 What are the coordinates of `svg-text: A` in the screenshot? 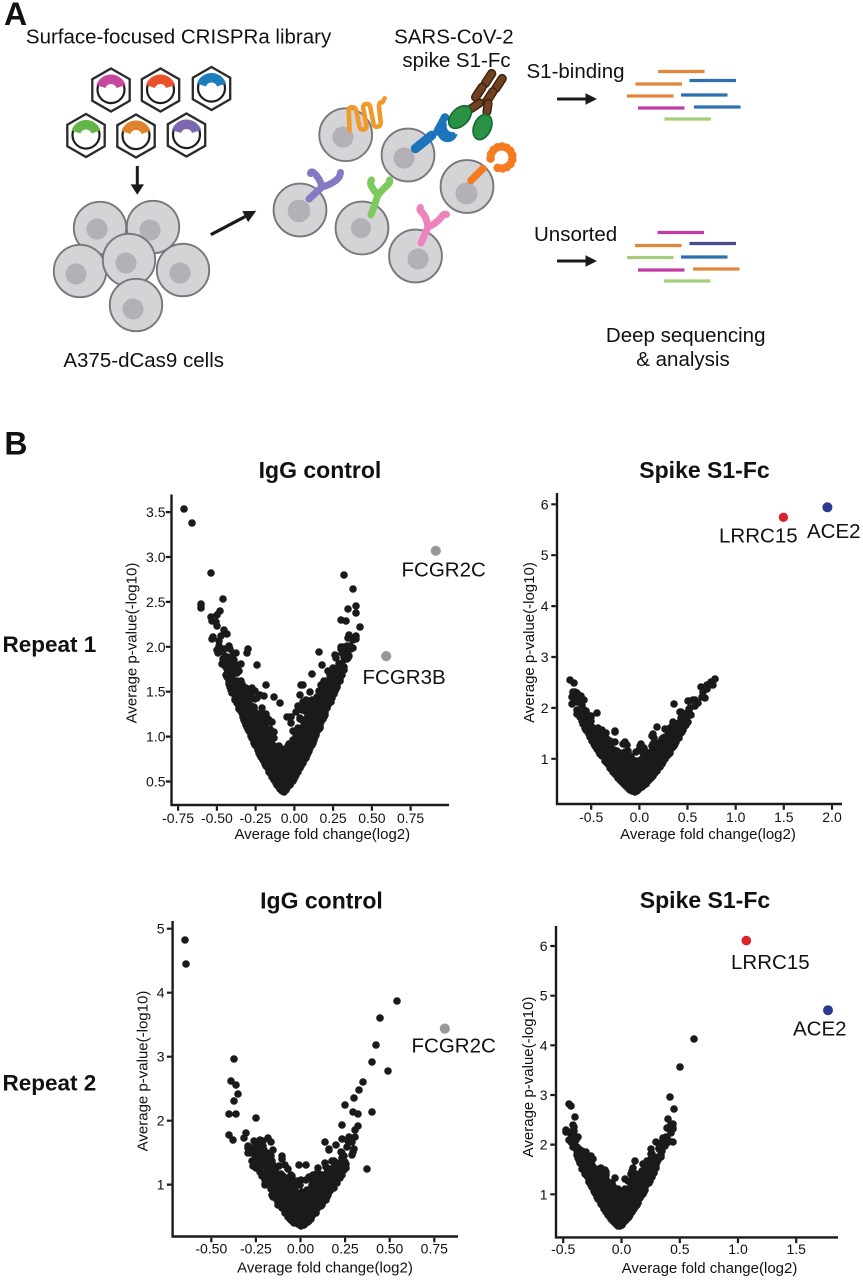 It's located at (15, 16).